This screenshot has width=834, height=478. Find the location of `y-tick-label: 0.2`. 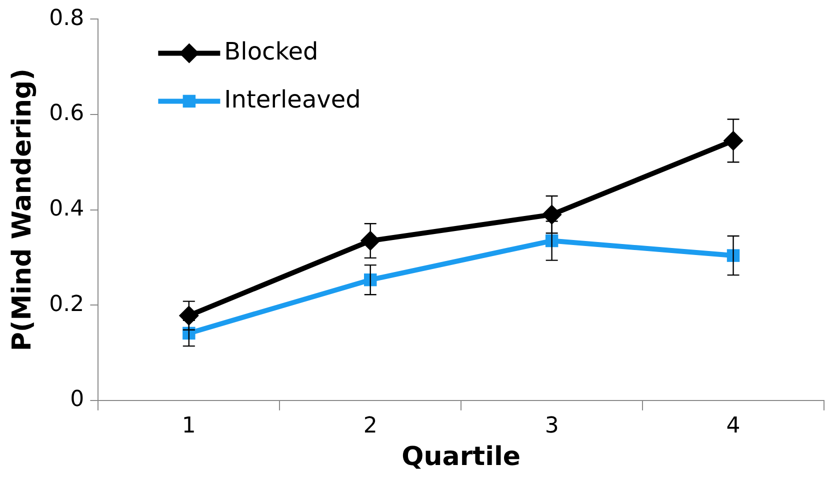

y-tick-label: 0.2 is located at coordinates (66, 304).